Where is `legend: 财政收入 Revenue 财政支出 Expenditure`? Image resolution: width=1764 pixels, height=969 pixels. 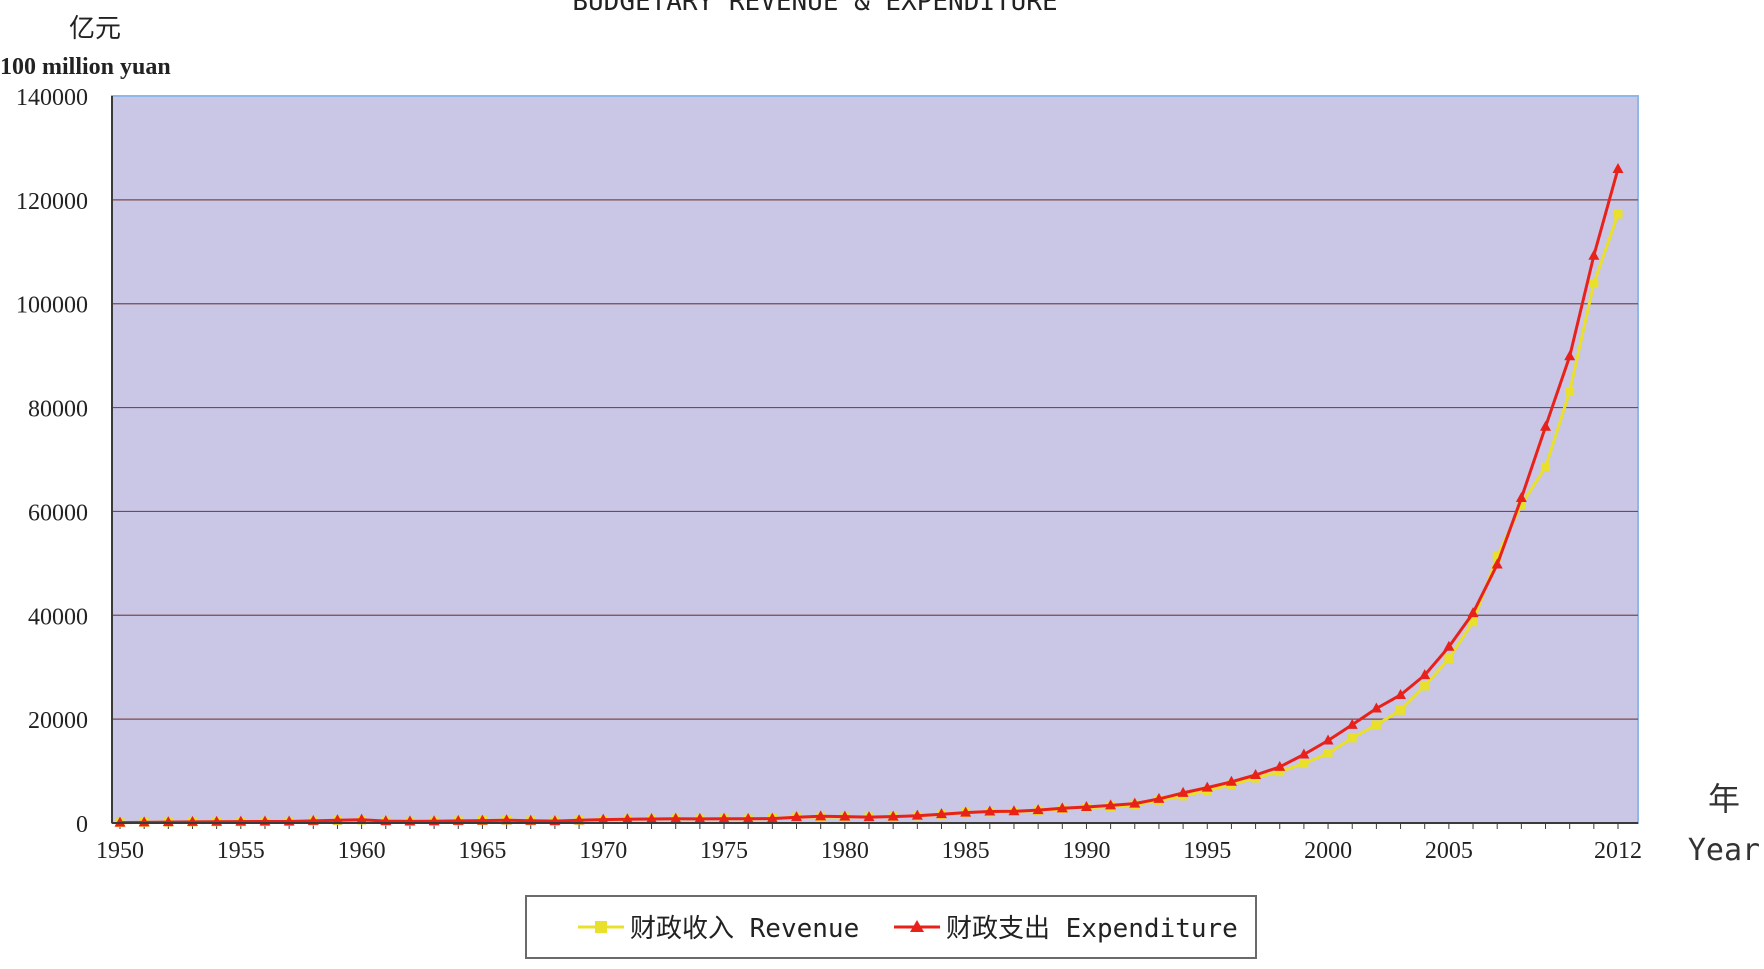 legend: 财政收入 Revenue 财政支出 Expenditure is located at coordinates (891, 927).